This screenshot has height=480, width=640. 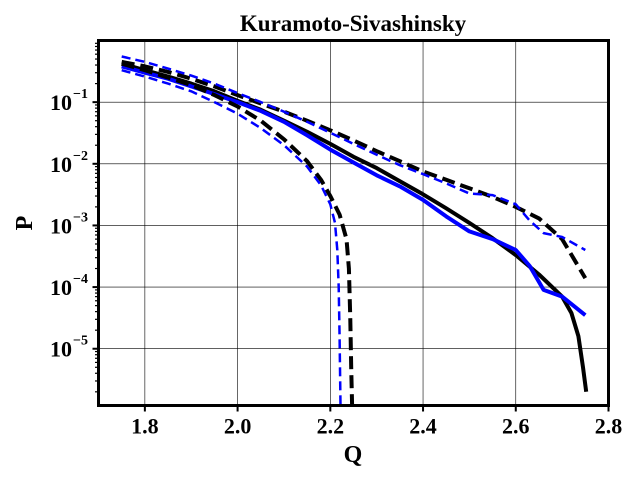 I want to click on y-tick-exponent: −1, so click(x=80, y=94).